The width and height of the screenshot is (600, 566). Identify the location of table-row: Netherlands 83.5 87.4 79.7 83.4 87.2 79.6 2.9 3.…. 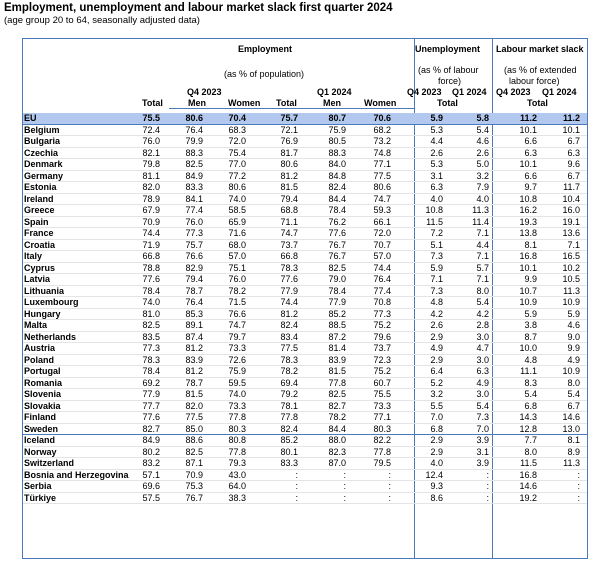
(305, 337).